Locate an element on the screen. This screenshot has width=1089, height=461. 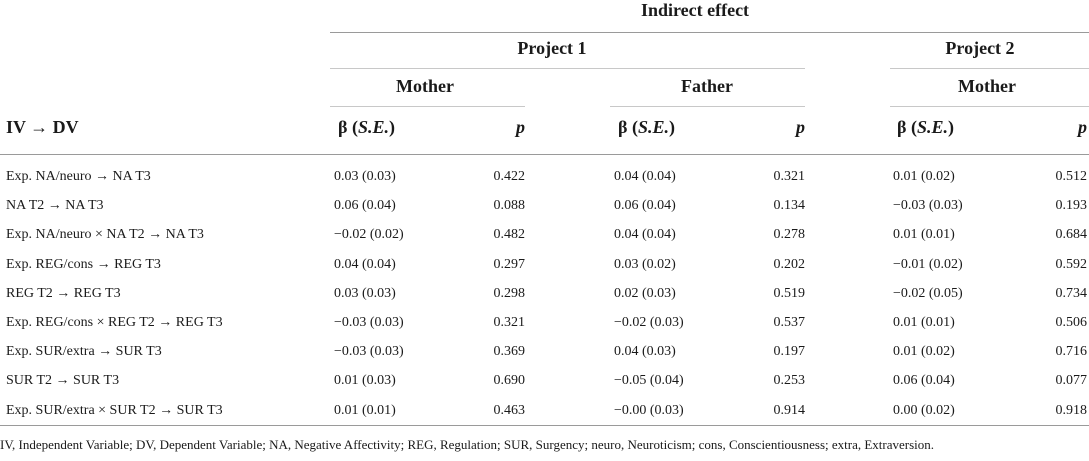
header-beta-se-3: β (S.E.) is located at coordinates (925, 127).